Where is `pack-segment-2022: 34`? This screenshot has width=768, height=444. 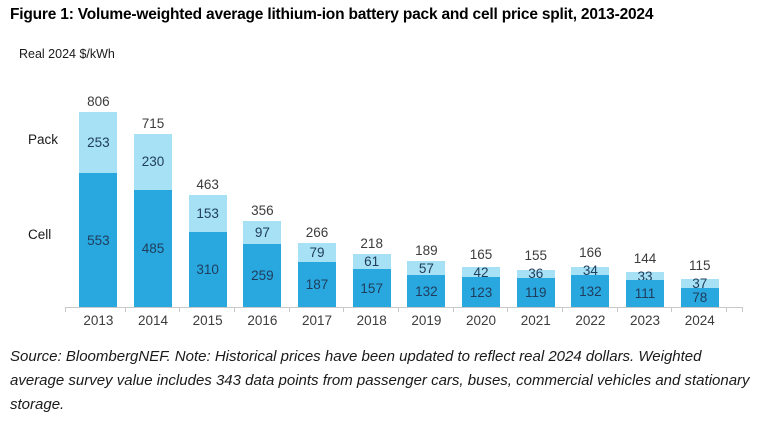
pack-segment-2022: 34 is located at coordinates (590, 270).